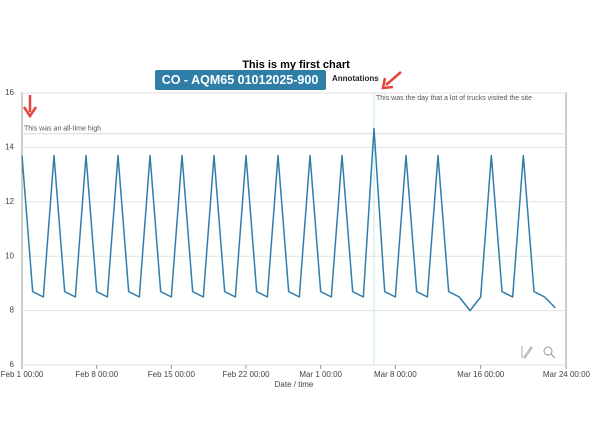  What do you see at coordinates (9, 255) in the screenshot?
I see `y-tick-label: 10` at bounding box center [9, 255].